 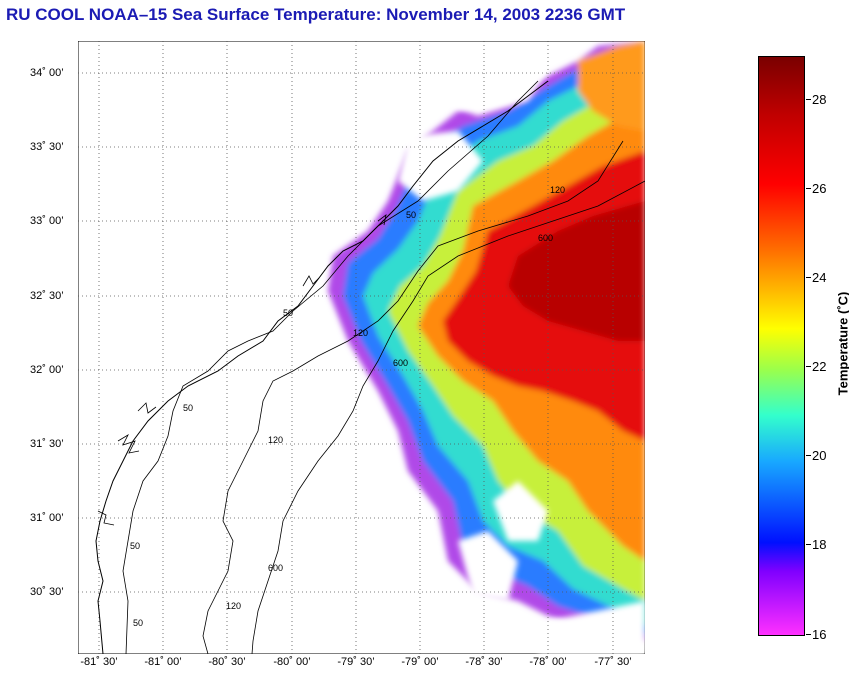 I want to click on lon-label: -80˚ 00’, so click(x=292, y=662).